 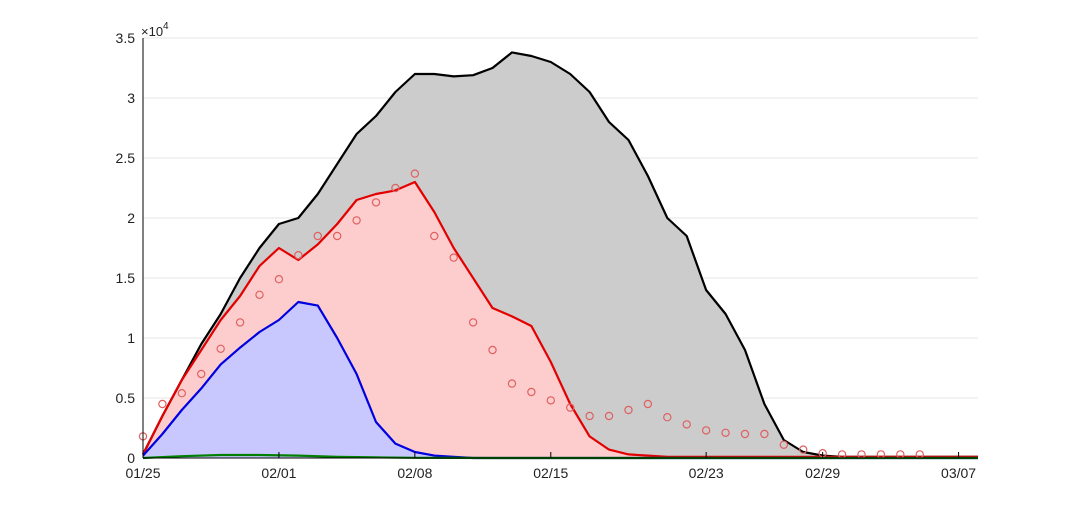 What do you see at coordinates (414, 473) in the screenshot?
I see `x-tick-label: 02/08` at bounding box center [414, 473].